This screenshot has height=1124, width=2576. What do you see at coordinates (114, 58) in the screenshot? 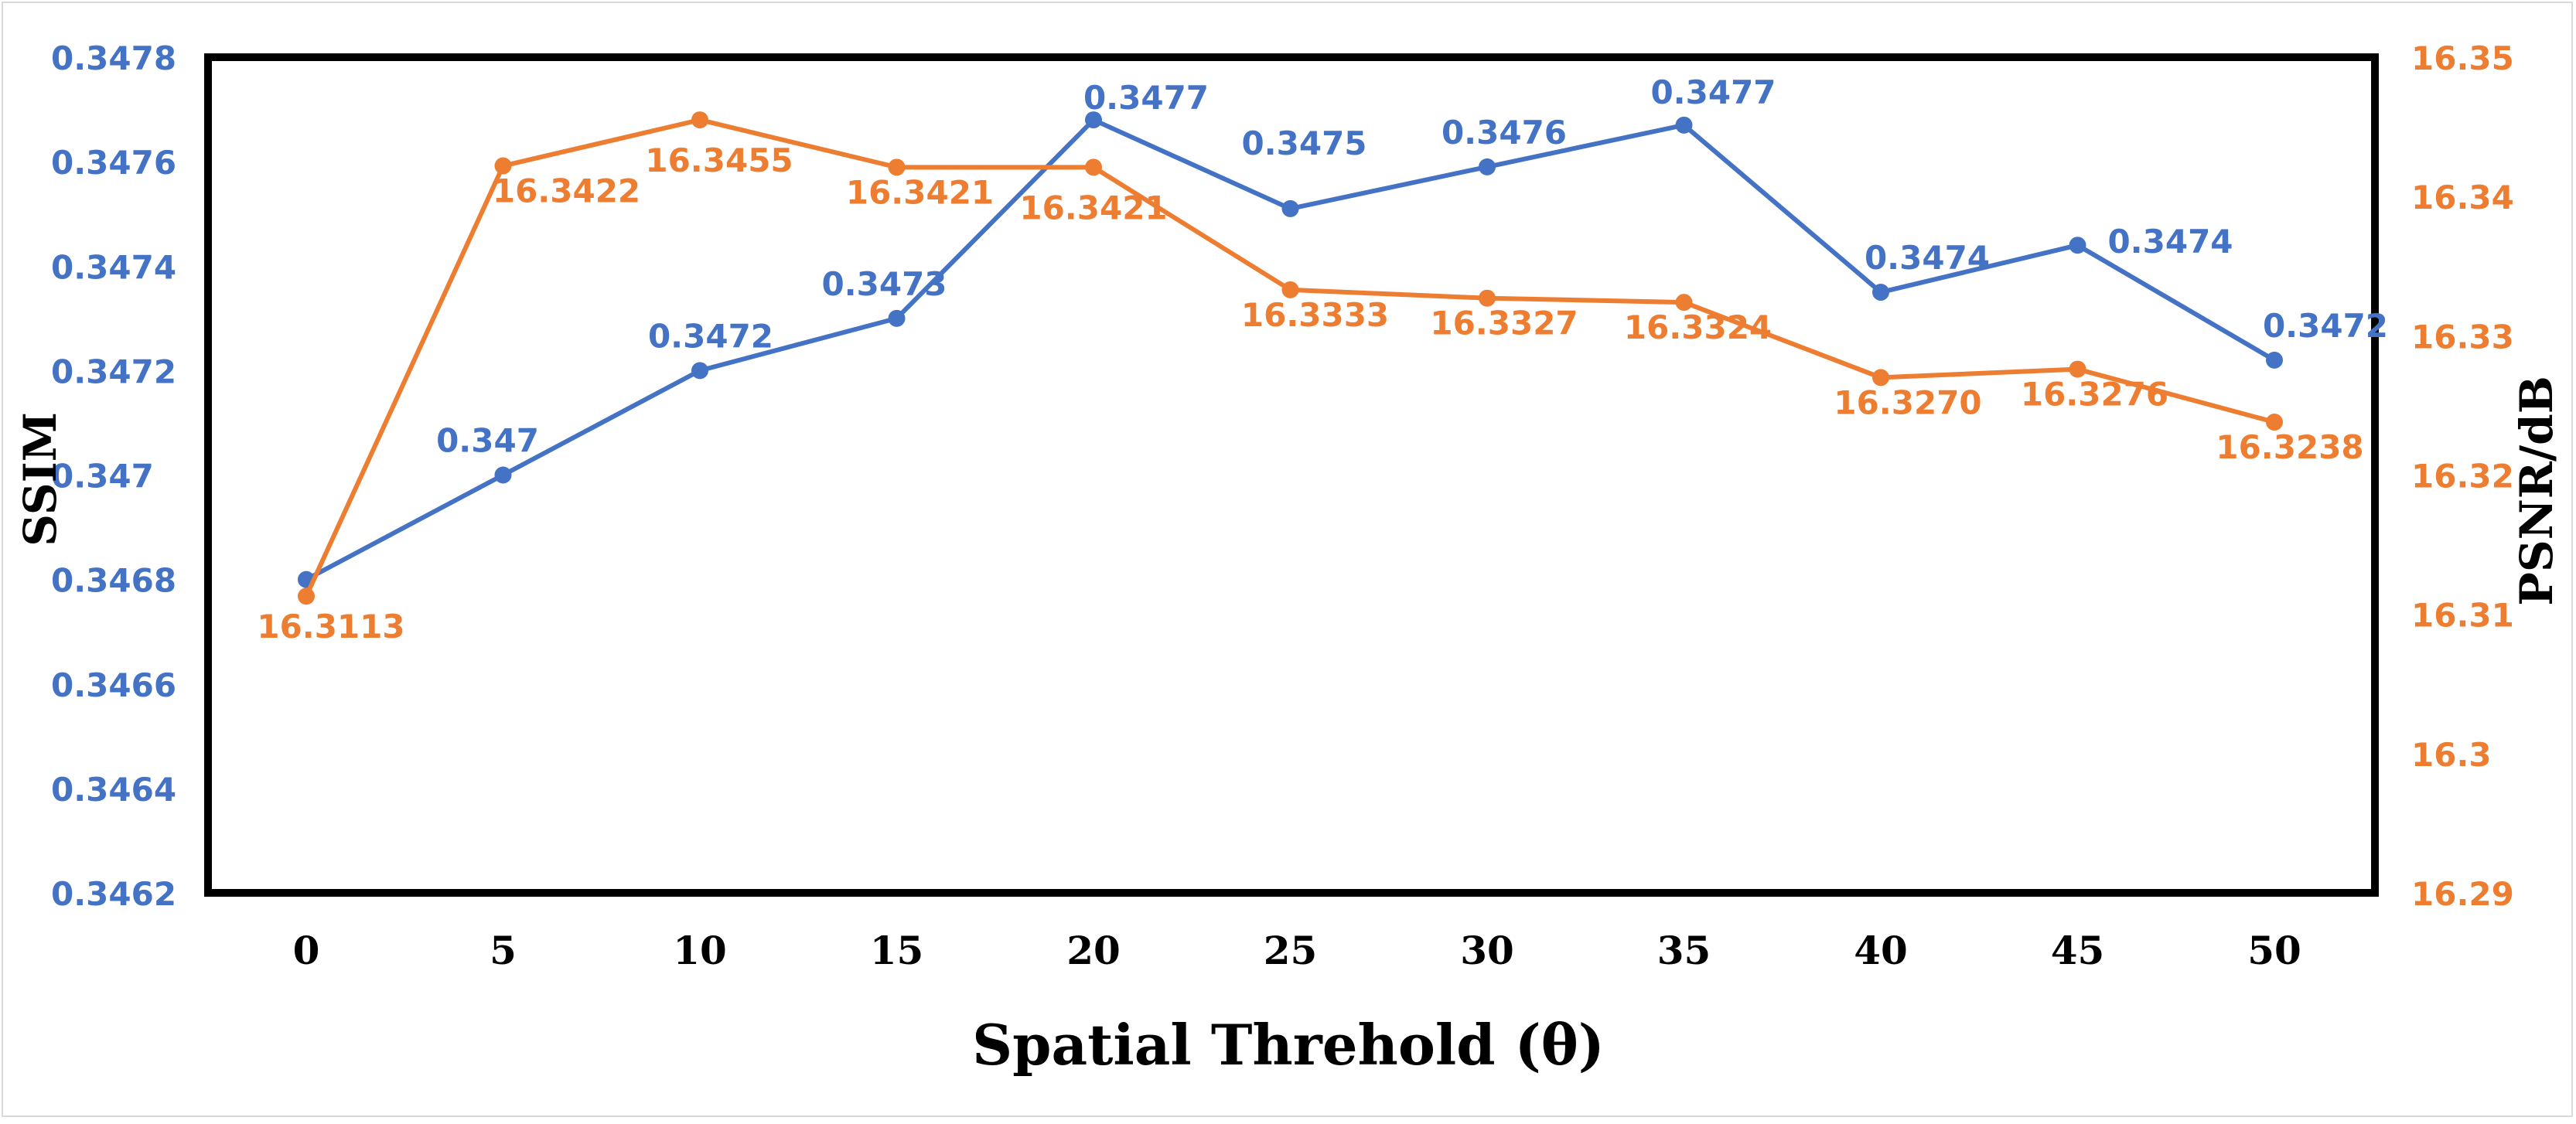
I see `left-axis-tick-label: 0.3478` at bounding box center [114, 58].